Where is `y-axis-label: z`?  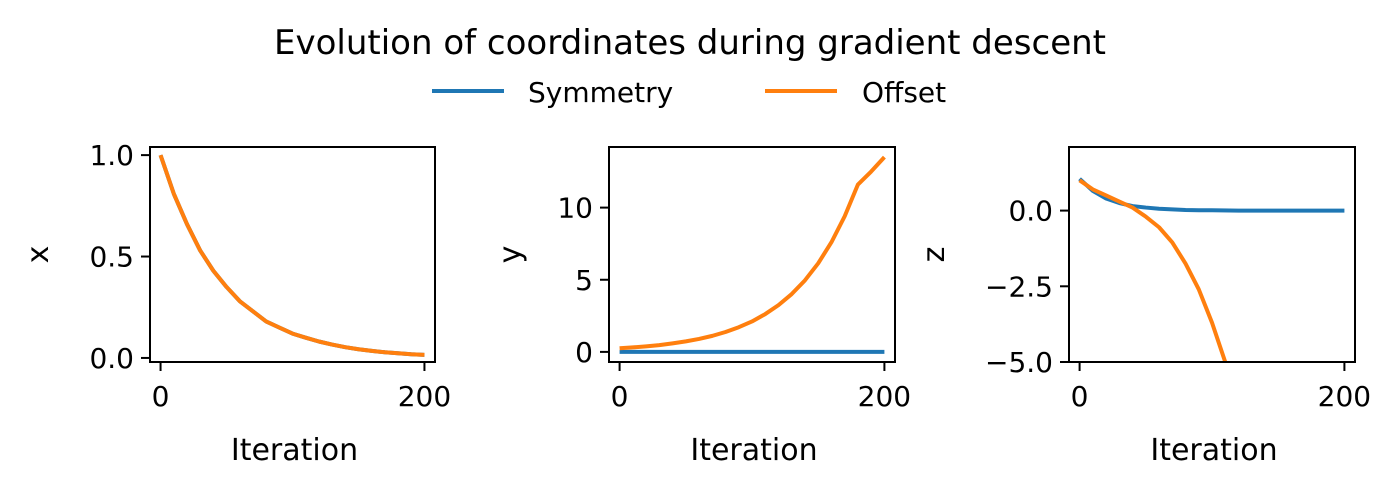
y-axis-label: z is located at coordinates (934, 255).